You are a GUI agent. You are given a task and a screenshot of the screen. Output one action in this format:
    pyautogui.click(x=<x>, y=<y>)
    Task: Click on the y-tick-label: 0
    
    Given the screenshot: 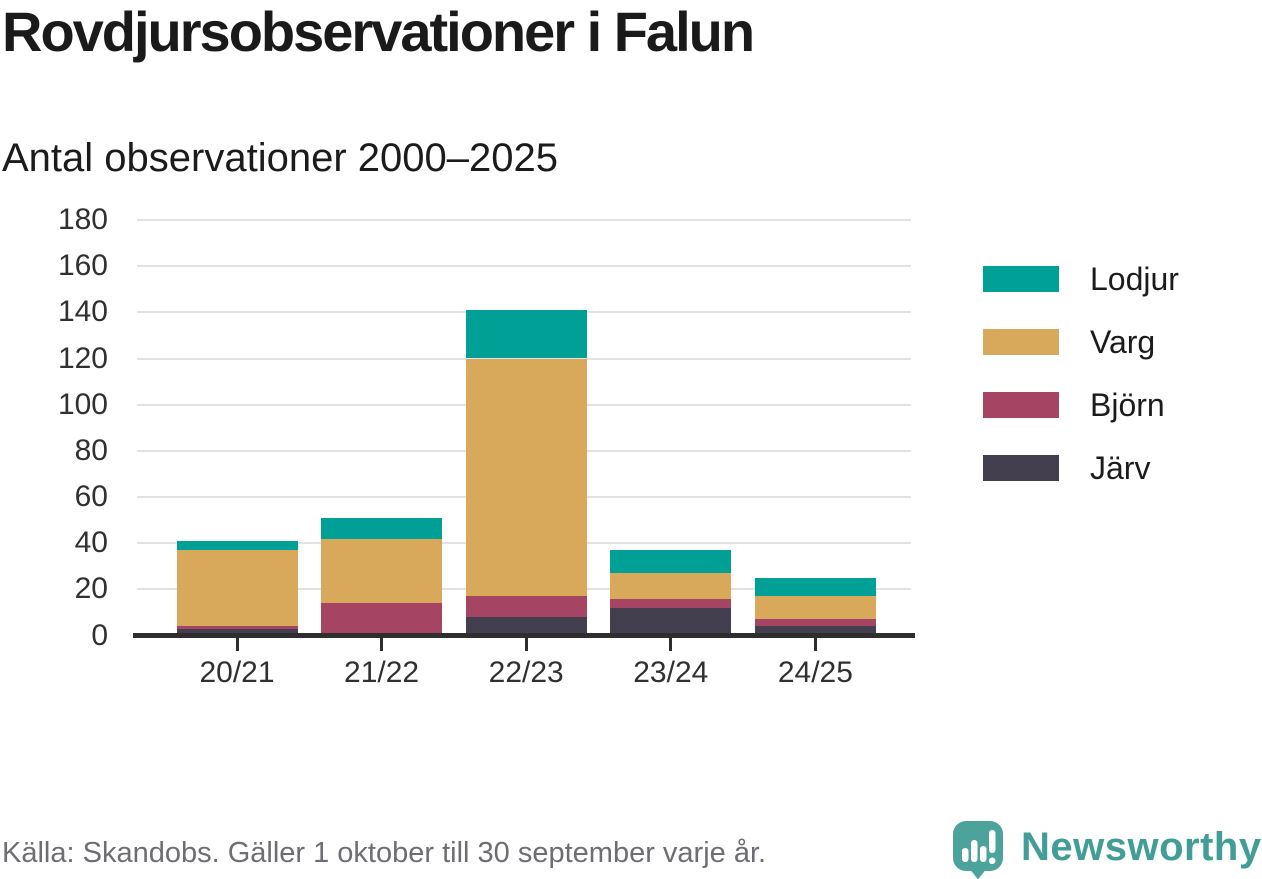 What is the action you would take?
    pyautogui.click(x=99, y=635)
    